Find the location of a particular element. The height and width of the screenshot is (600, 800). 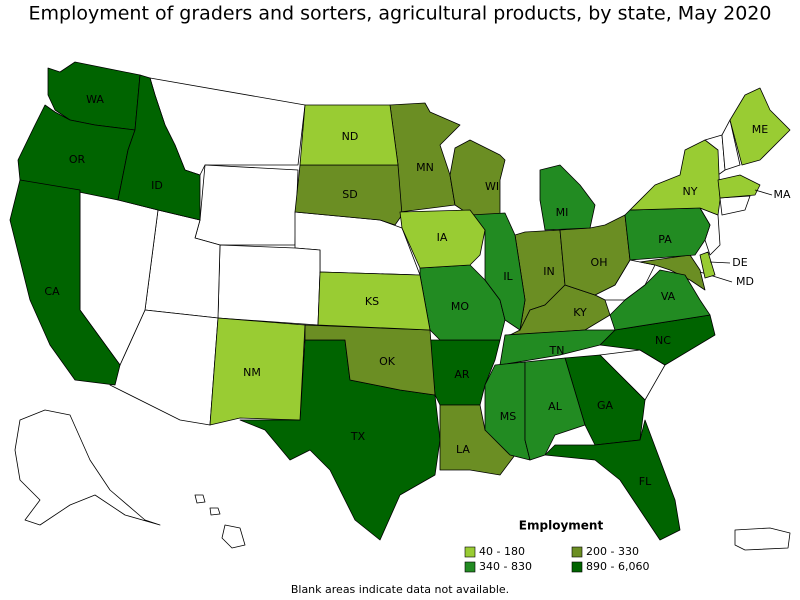

state-label: MO is located at coordinates (460, 306).